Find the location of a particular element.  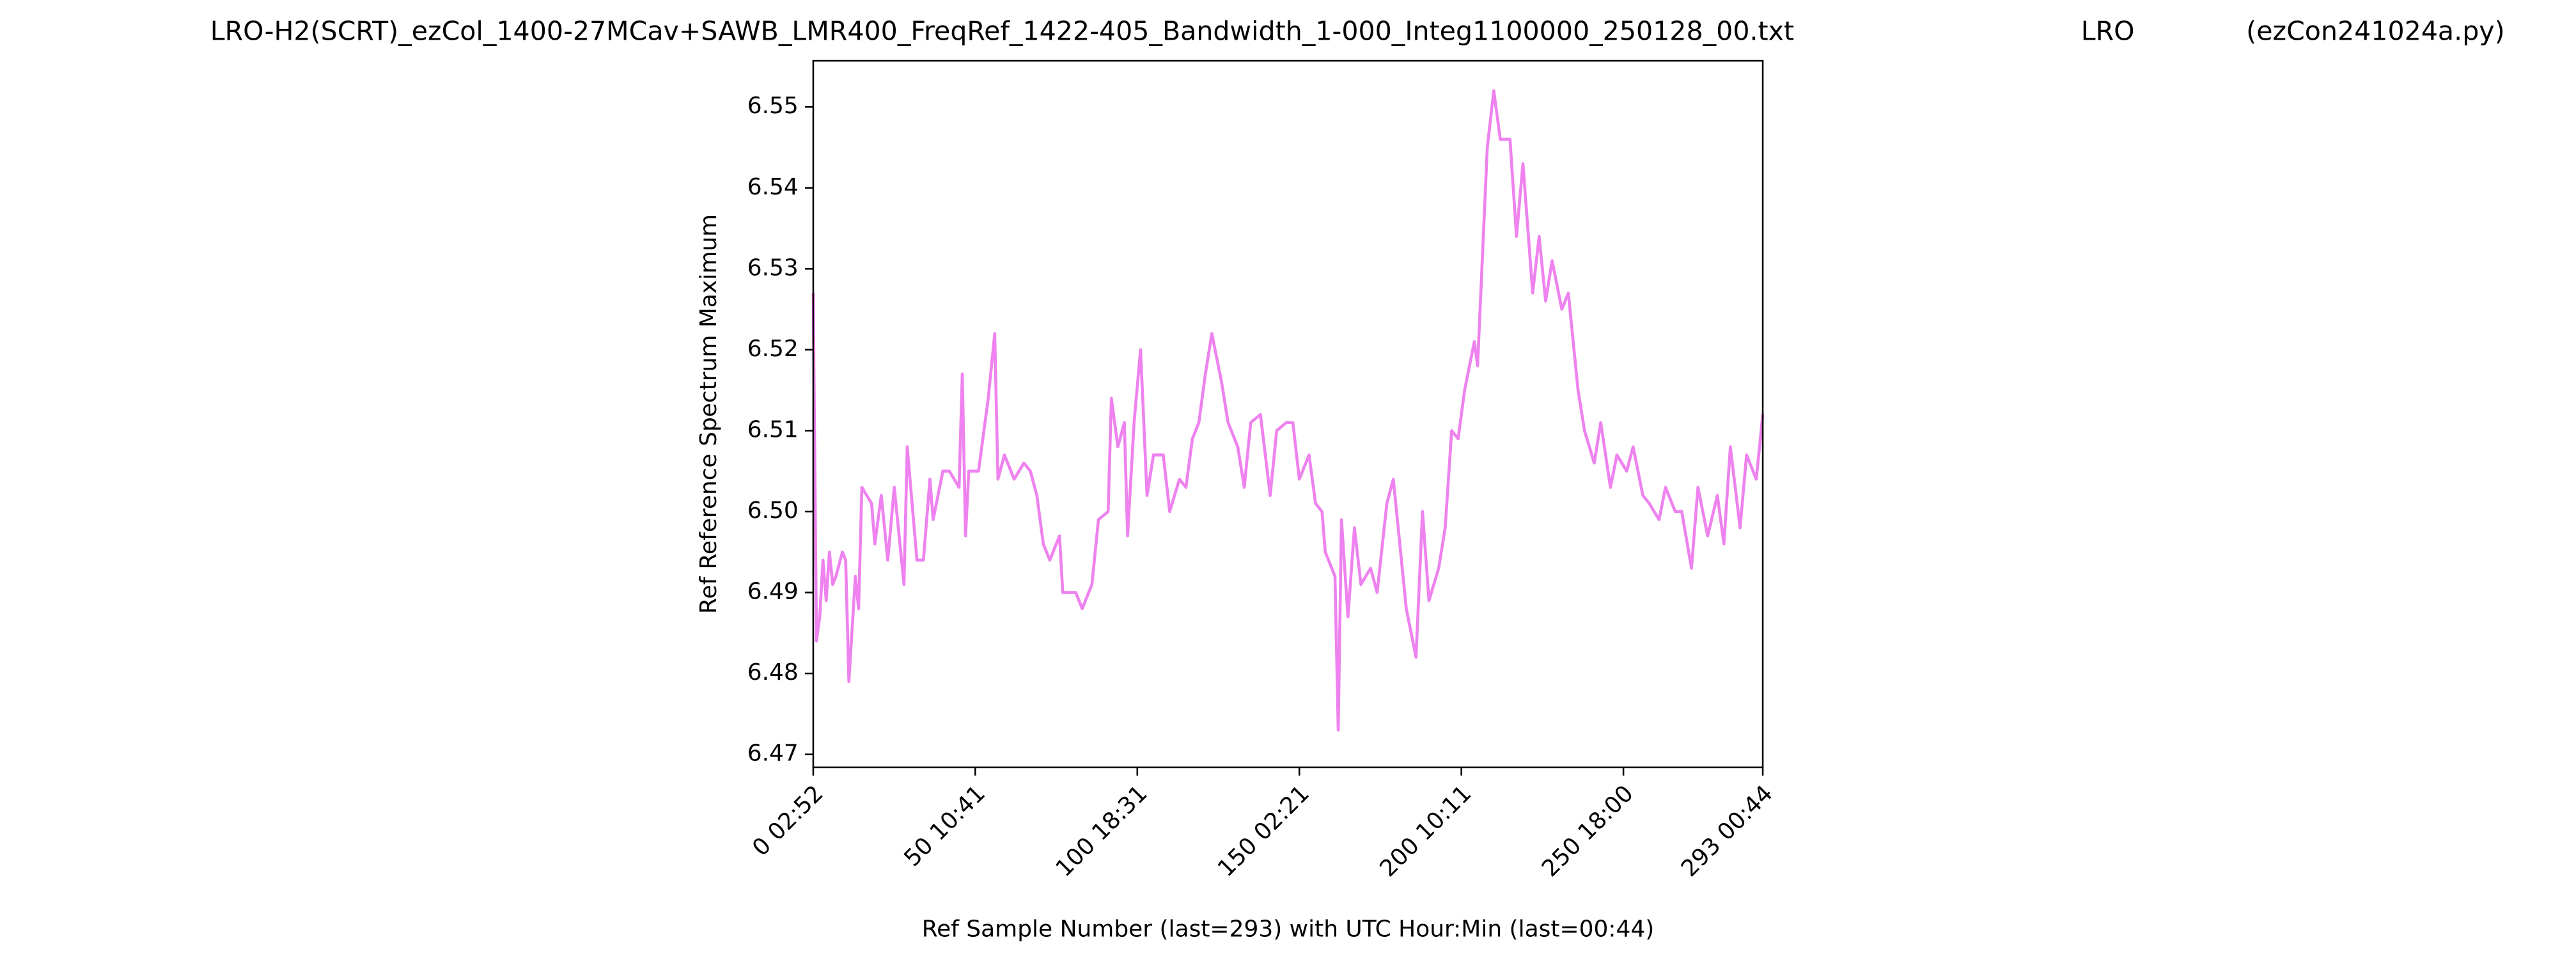

x-tick-label: 250 18:00 is located at coordinates (1588, 831).